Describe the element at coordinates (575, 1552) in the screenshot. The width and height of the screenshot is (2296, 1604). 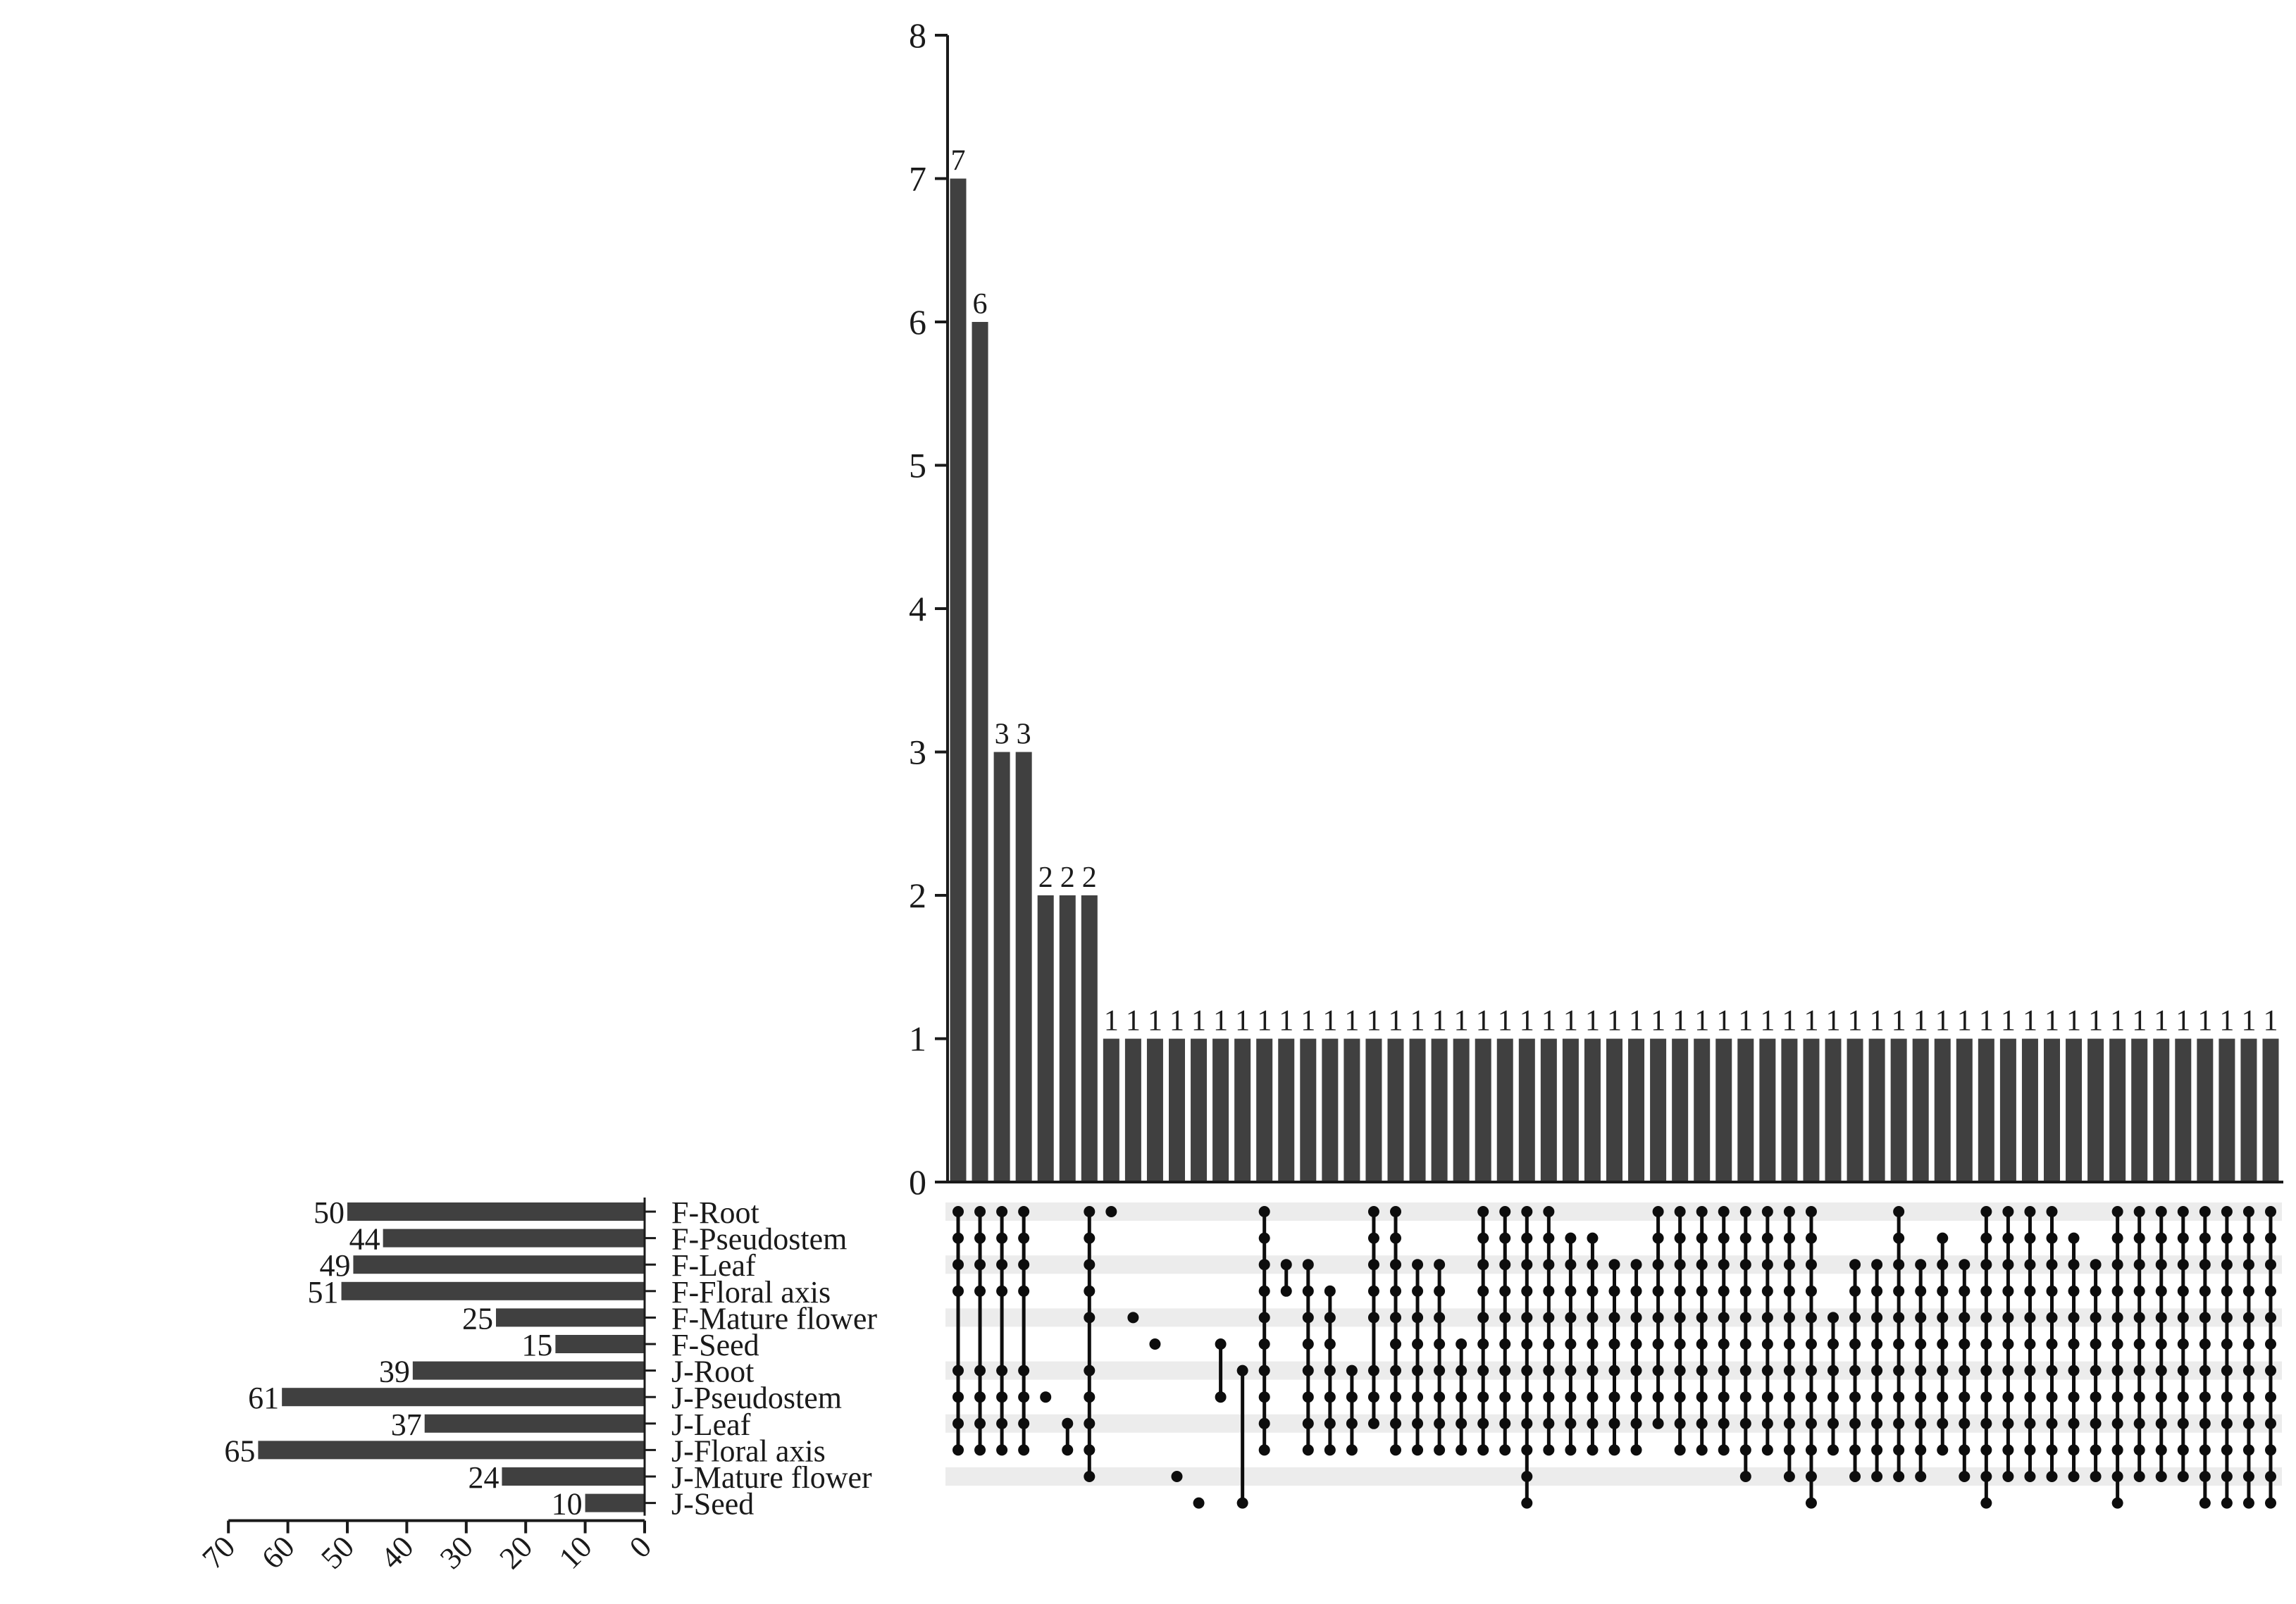
I see `set-x-tick-label: 10` at that location.